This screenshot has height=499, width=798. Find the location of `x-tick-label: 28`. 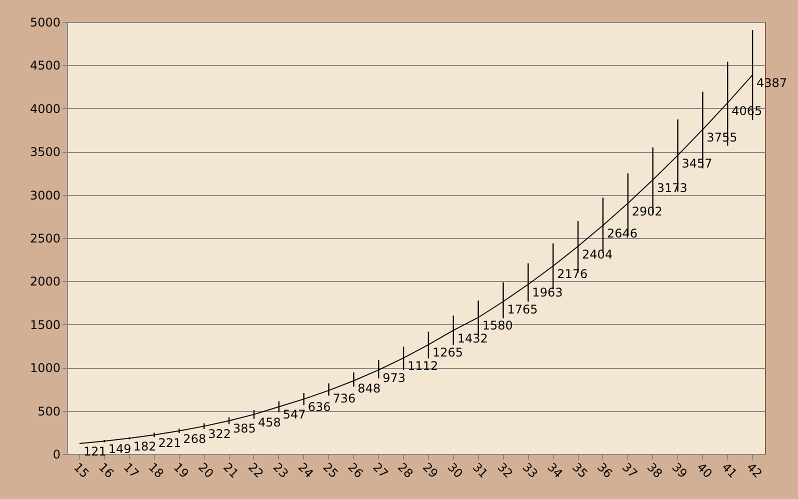

x-tick-label: 28 is located at coordinates (405, 470).